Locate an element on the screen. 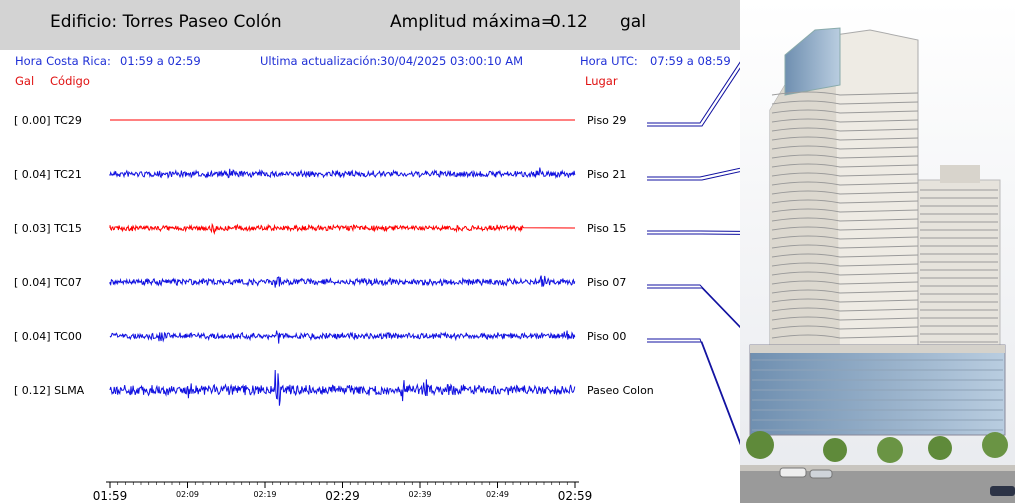  series-amplitude-label: [ 0.00] TC29 is located at coordinates (48, 120).